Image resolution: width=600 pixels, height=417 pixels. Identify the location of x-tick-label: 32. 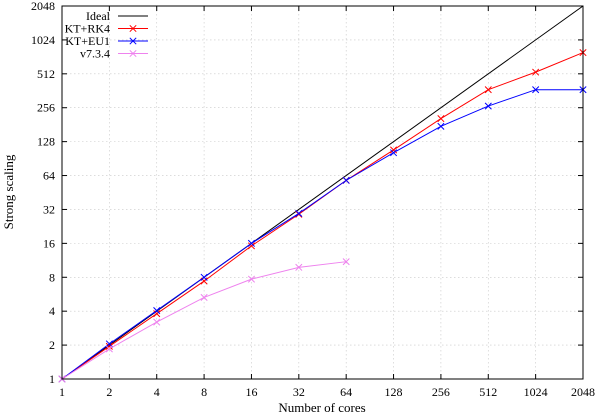
(299, 392).